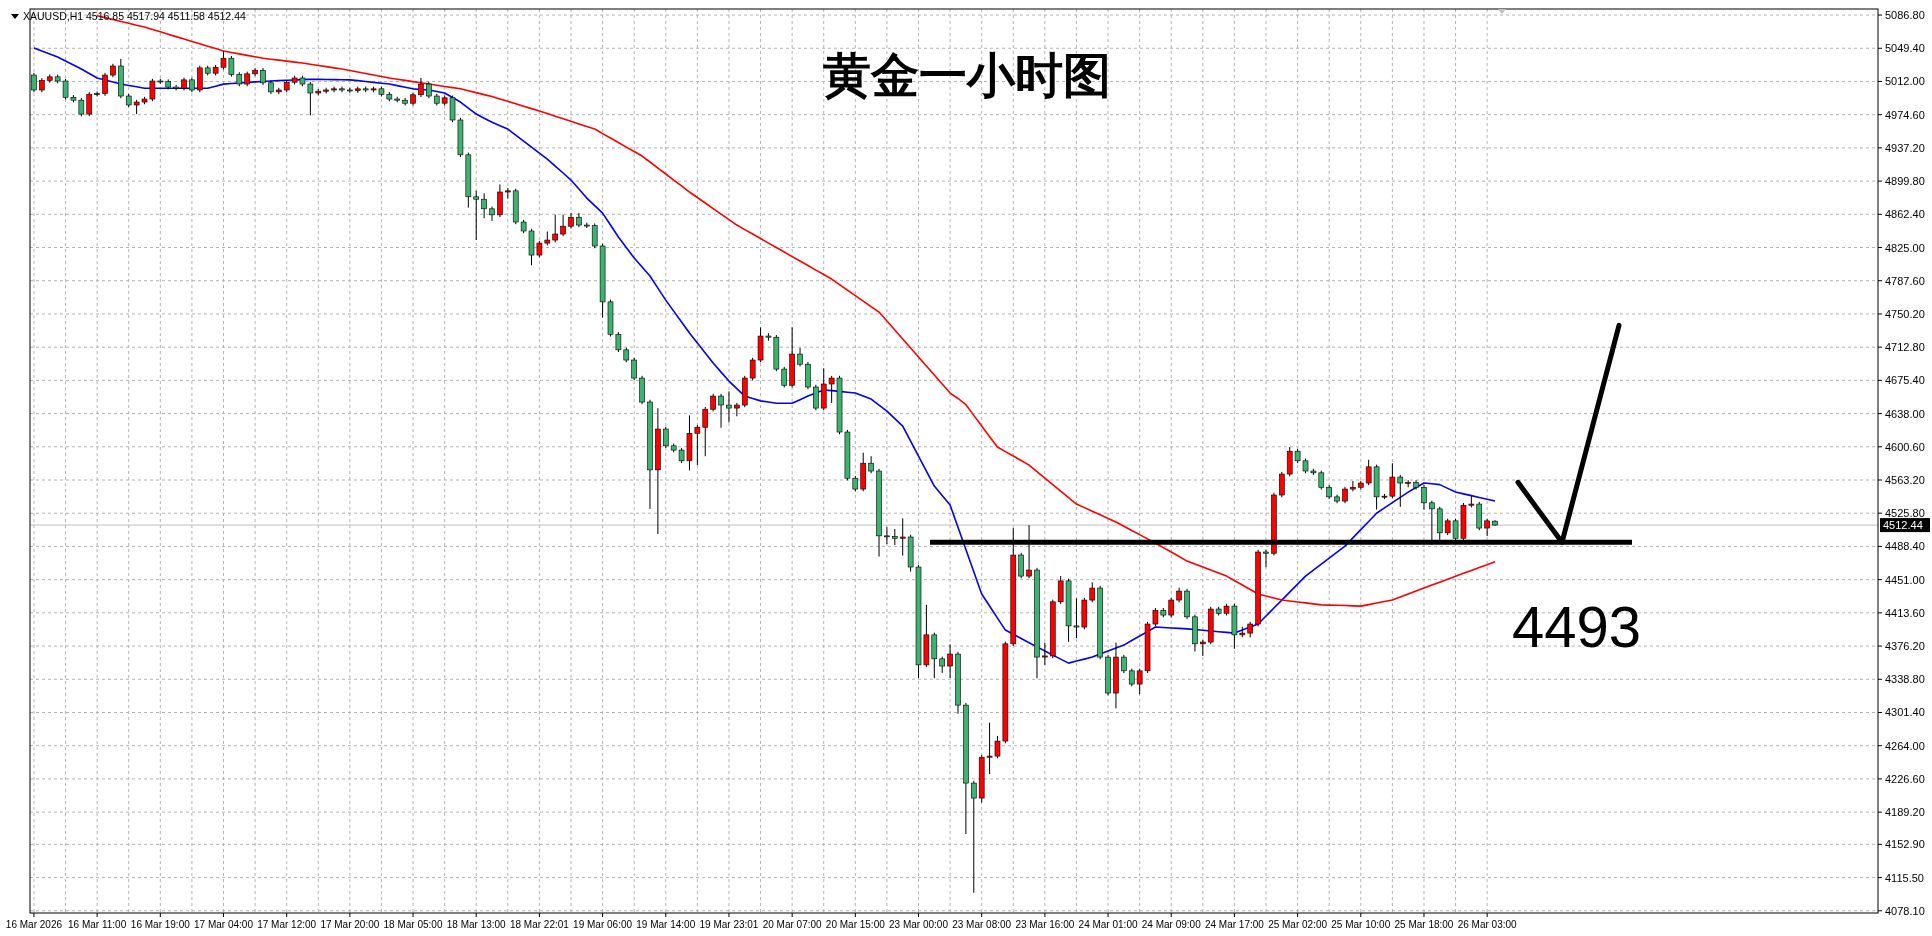 The image size is (1932, 936). I want to click on y-tick-label: 4712.80, so click(1905, 347).